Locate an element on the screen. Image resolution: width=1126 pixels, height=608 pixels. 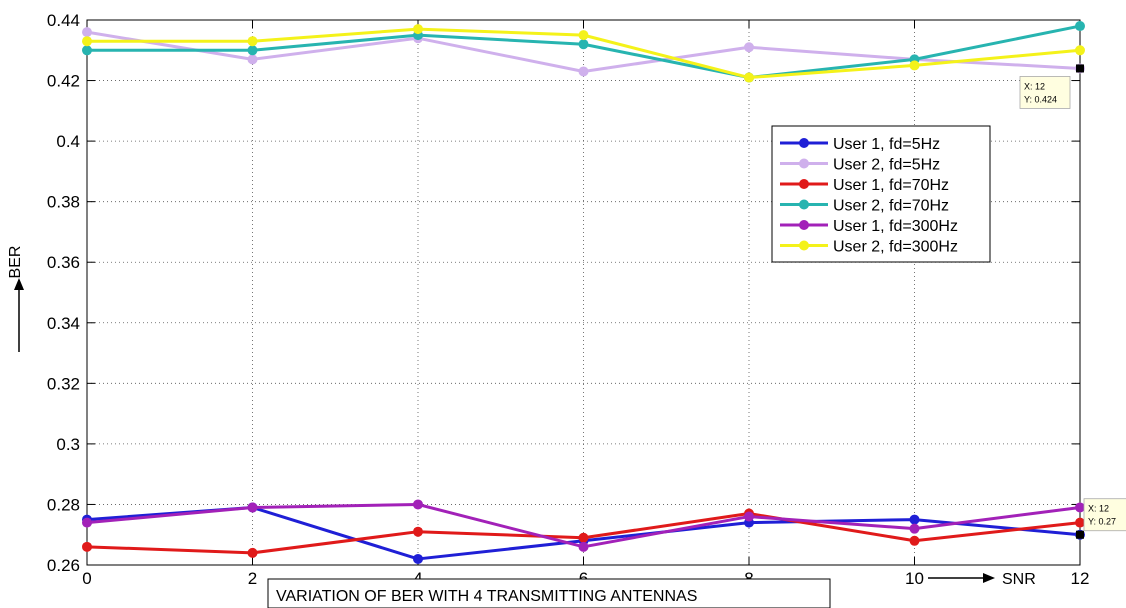
caption-box is located at coordinates (549, 593).